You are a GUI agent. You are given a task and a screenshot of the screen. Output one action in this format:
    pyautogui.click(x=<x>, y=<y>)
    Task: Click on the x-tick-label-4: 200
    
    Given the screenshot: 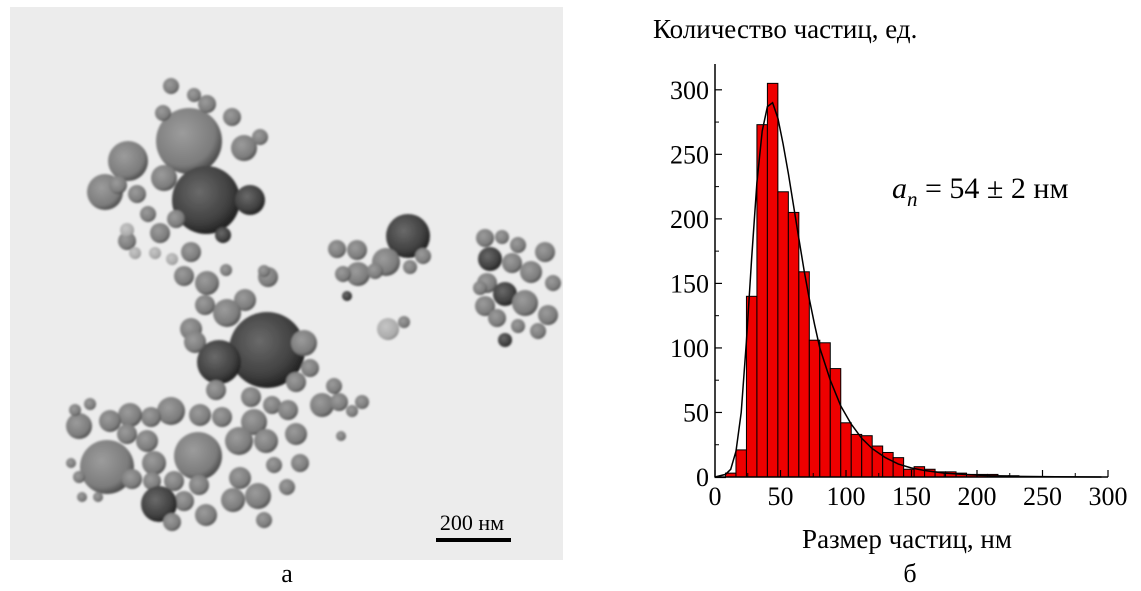 What is the action you would take?
    pyautogui.click(x=977, y=496)
    